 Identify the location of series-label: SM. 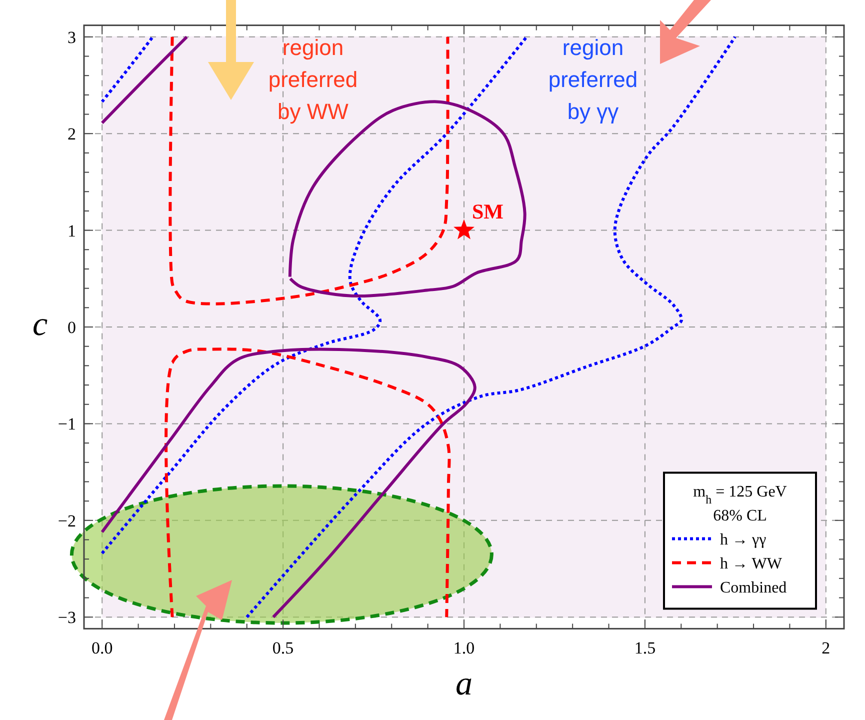
(488, 211).